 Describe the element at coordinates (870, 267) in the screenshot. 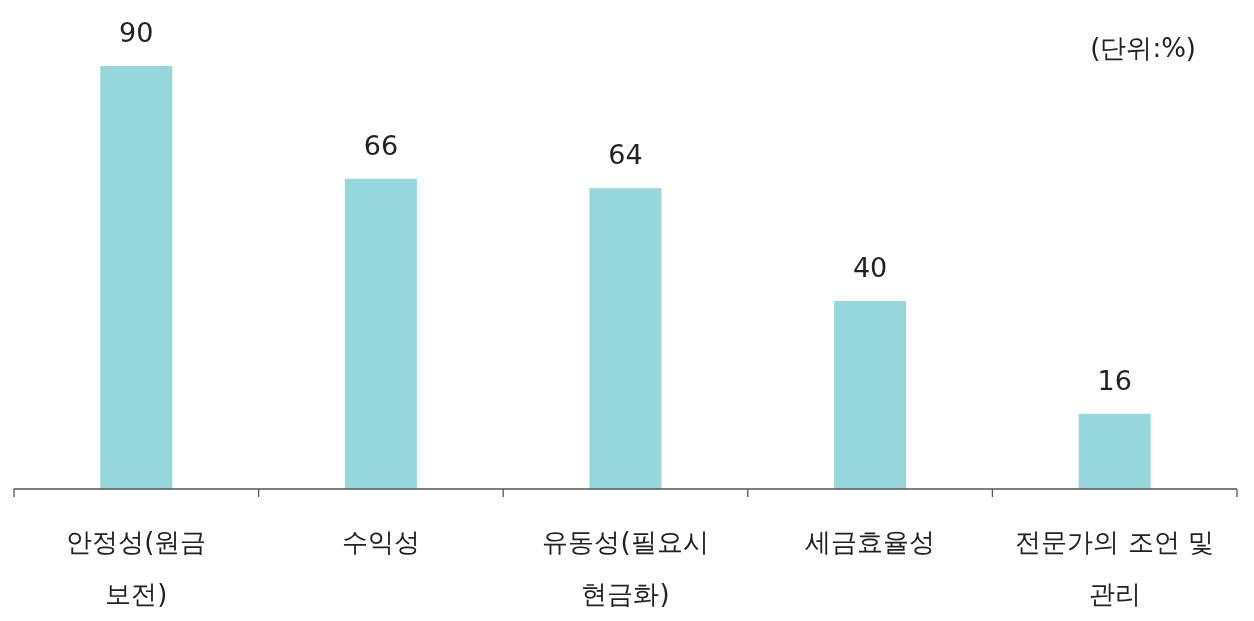

I see `data-label: 40` at that location.